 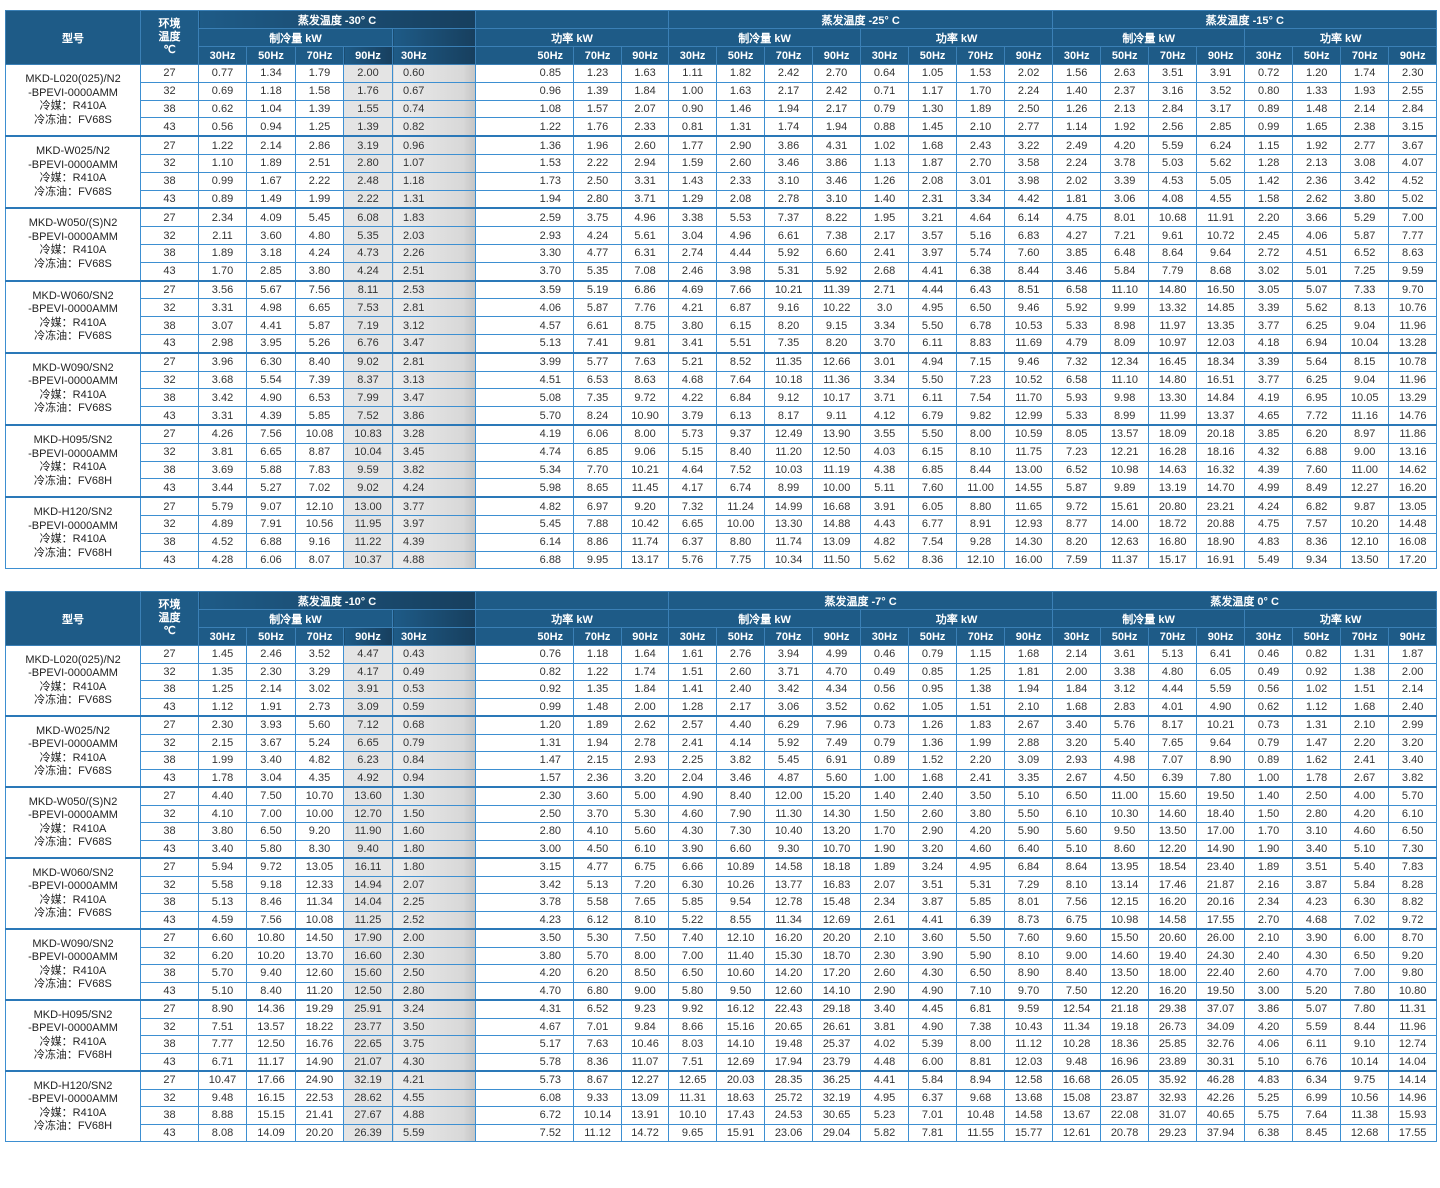 What do you see at coordinates (933, 73) in the screenshot?
I see `value-cell: 1.05` at bounding box center [933, 73].